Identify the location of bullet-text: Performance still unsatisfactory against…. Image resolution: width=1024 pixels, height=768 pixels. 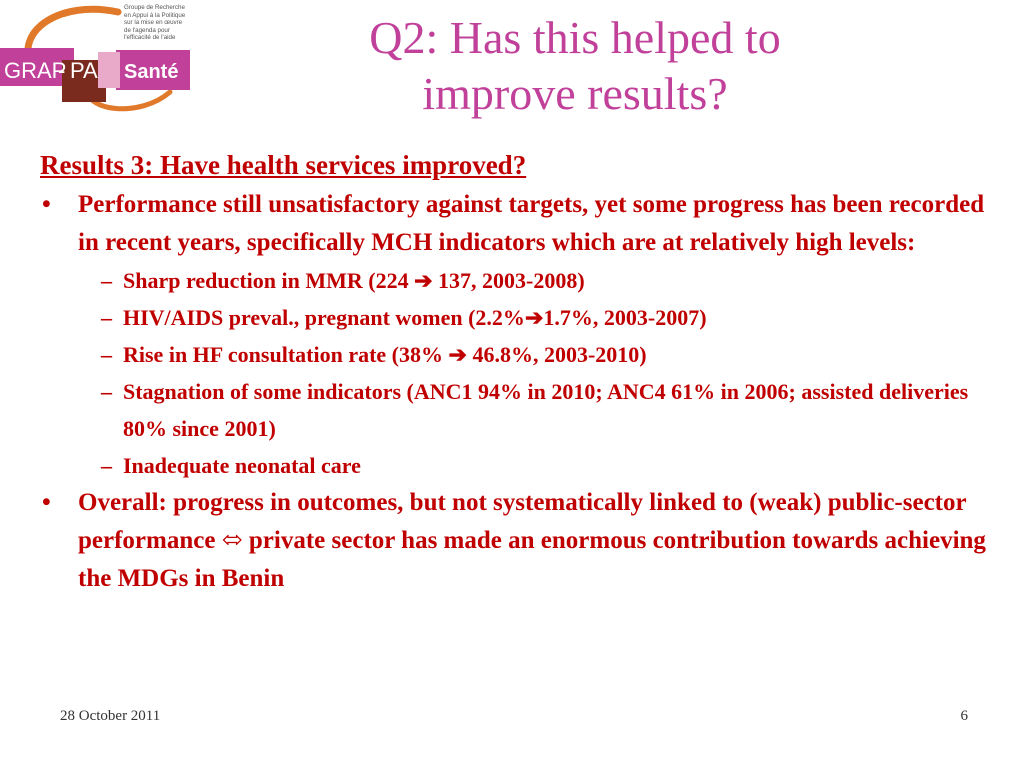
(531, 223).